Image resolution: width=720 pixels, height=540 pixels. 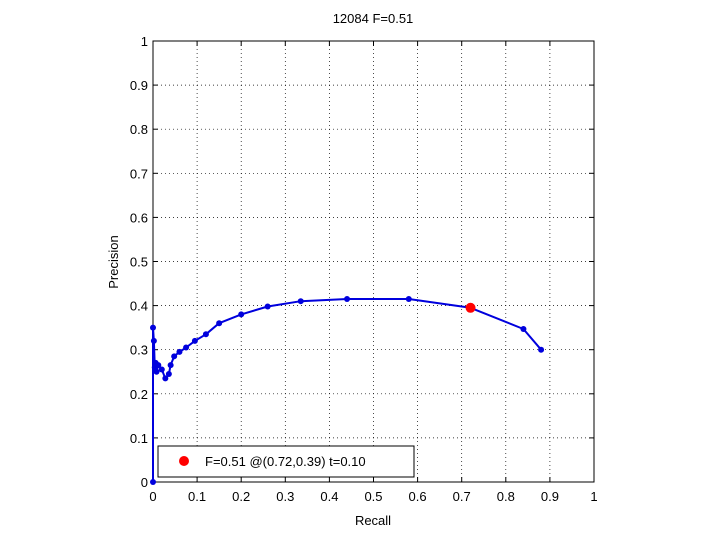 I want to click on legend-label: F=0.51 @(0.72,0.39) t=0.10, so click(x=285, y=461).